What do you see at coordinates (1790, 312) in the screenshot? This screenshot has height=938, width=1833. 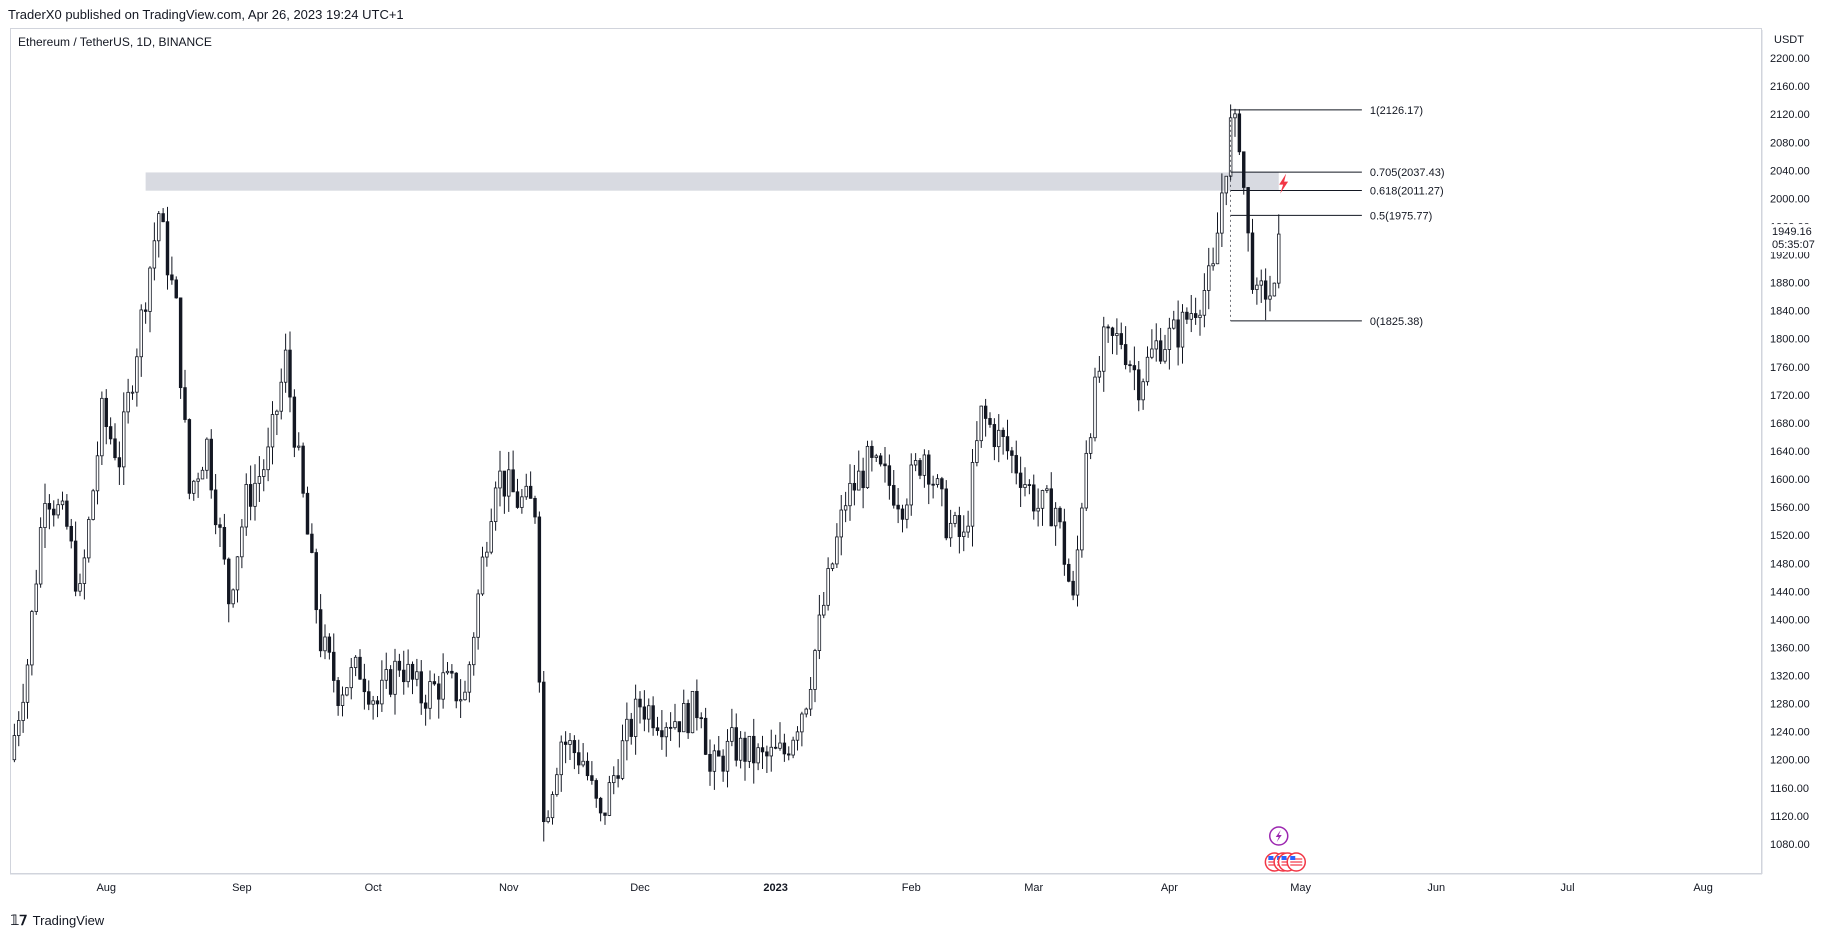 I see `y-tick-label: 1840.00` at bounding box center [1790, 312].